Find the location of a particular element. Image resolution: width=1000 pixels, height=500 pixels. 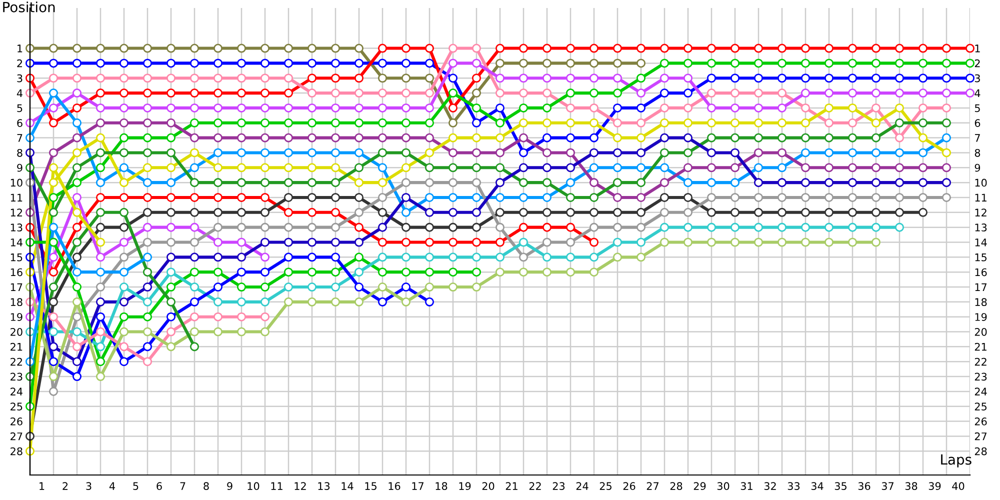

y2-tick-label: 25 is located at coordinates (980, 406).